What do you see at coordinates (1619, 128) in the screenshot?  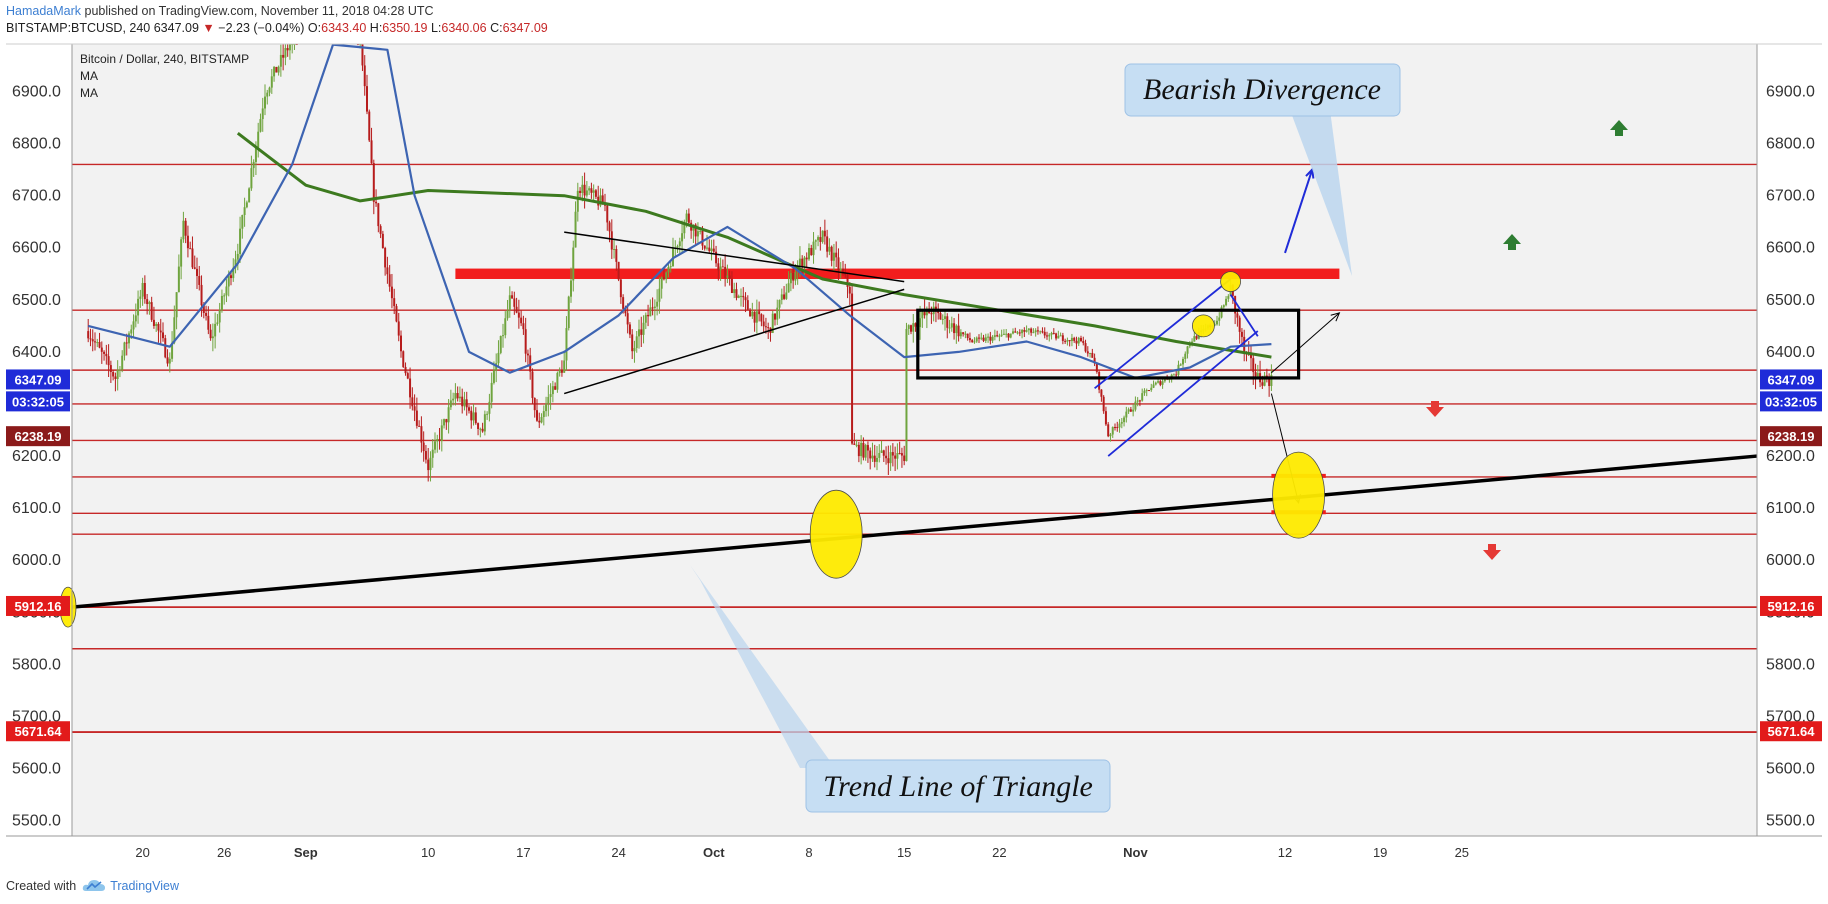 I see `up-arrow-icon` at bounding box center [1619, 128].